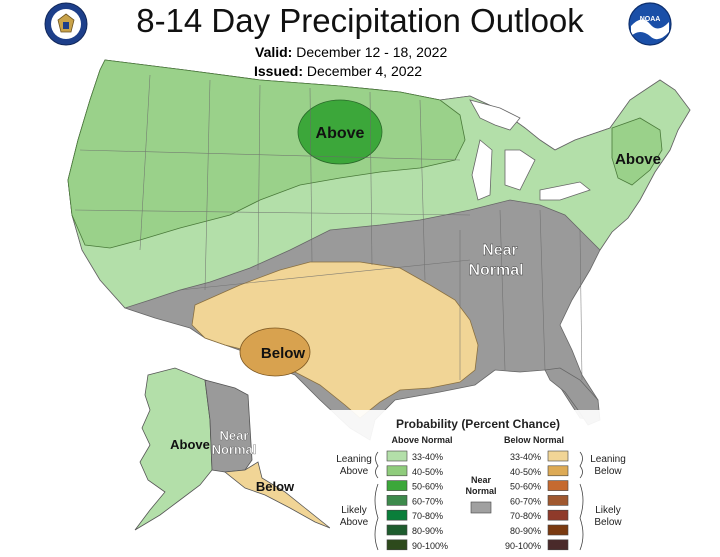  I want to click on legend-likely-below-1: Likely, so click(608, 510).